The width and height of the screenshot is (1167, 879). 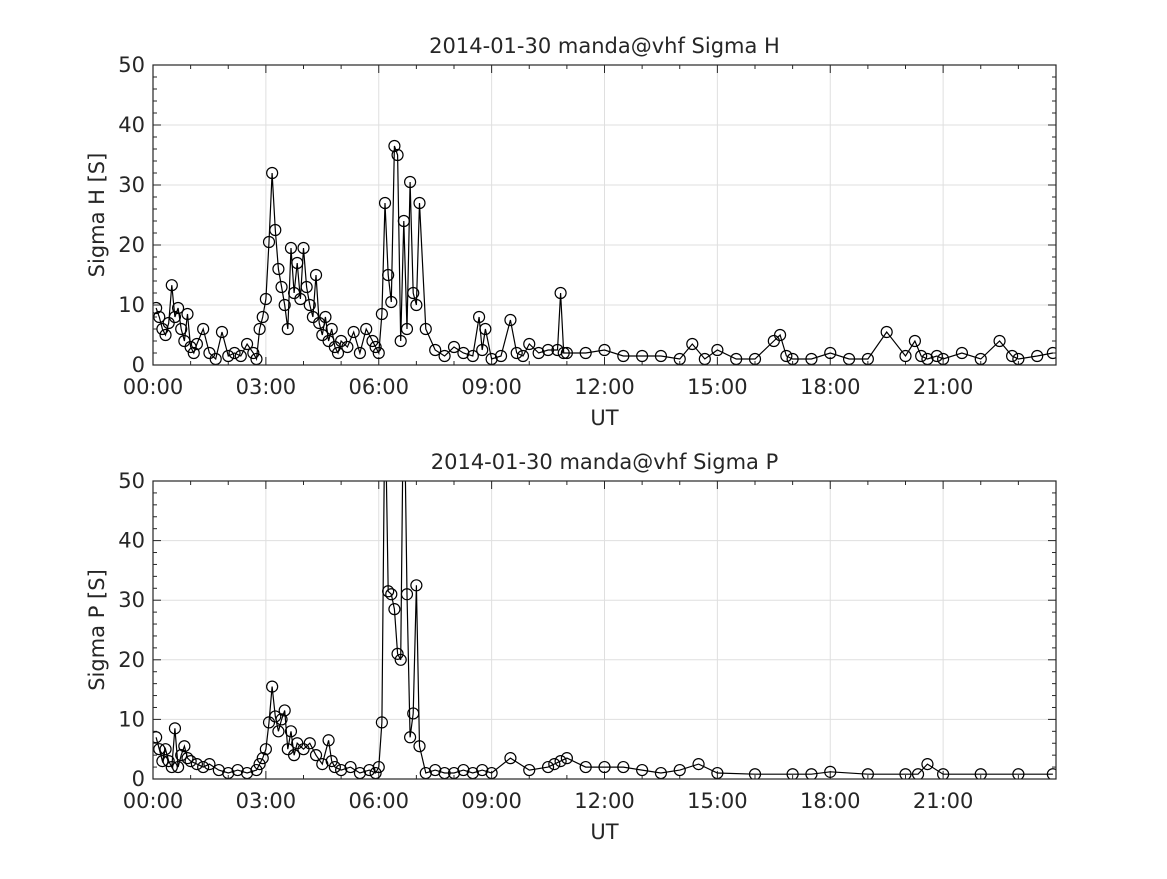 What do you see at coordinates (943, 801) in the screenshot?
I see `x-tick-label: 21:00` at bounding box center [943, 801].